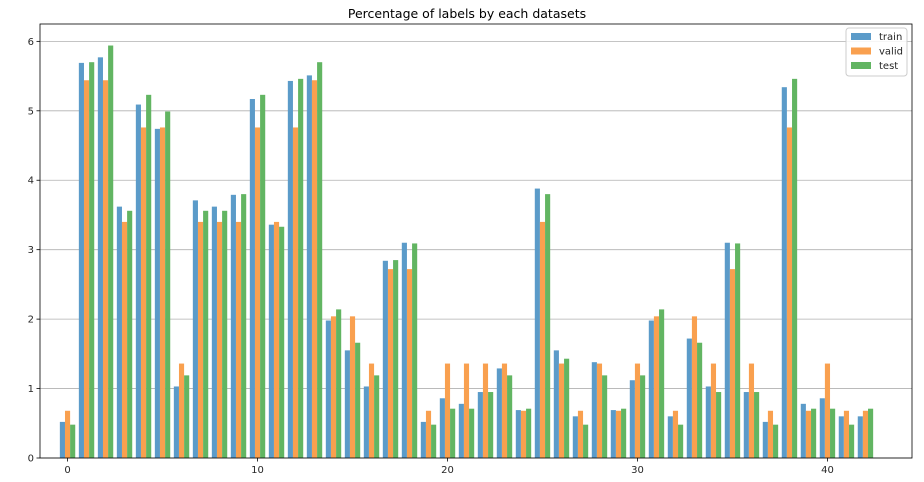  Describe the element at coordinates (31, 320) in the screenshot. I see `y-tick-label: 2` at that location.